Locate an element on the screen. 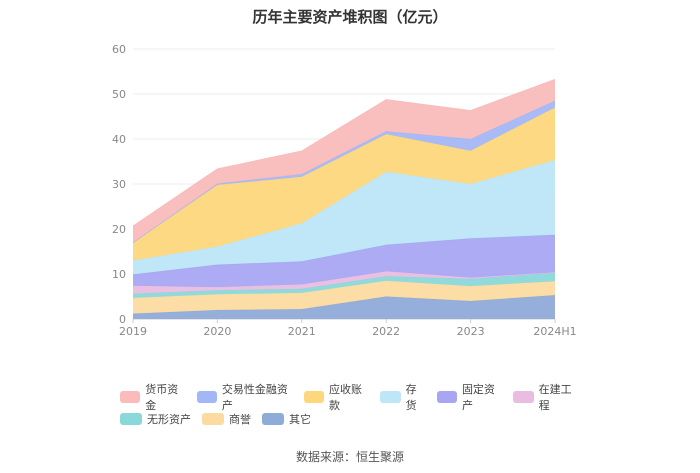  area-series-固定资产 is located at coordinates (344, 261).